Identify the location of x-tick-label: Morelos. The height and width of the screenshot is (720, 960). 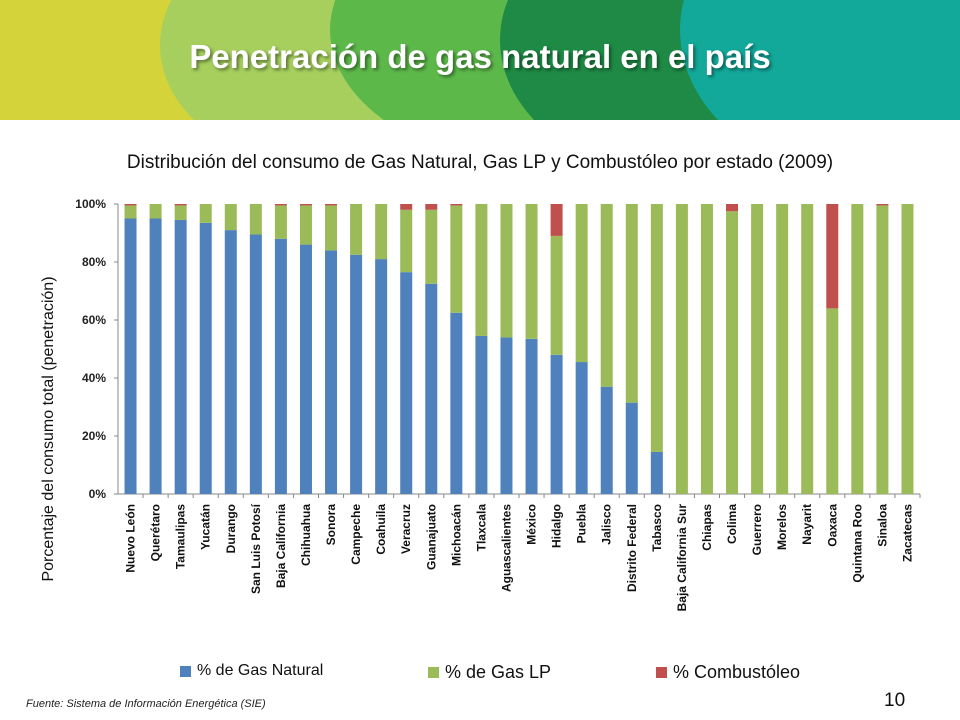
(782, 527).